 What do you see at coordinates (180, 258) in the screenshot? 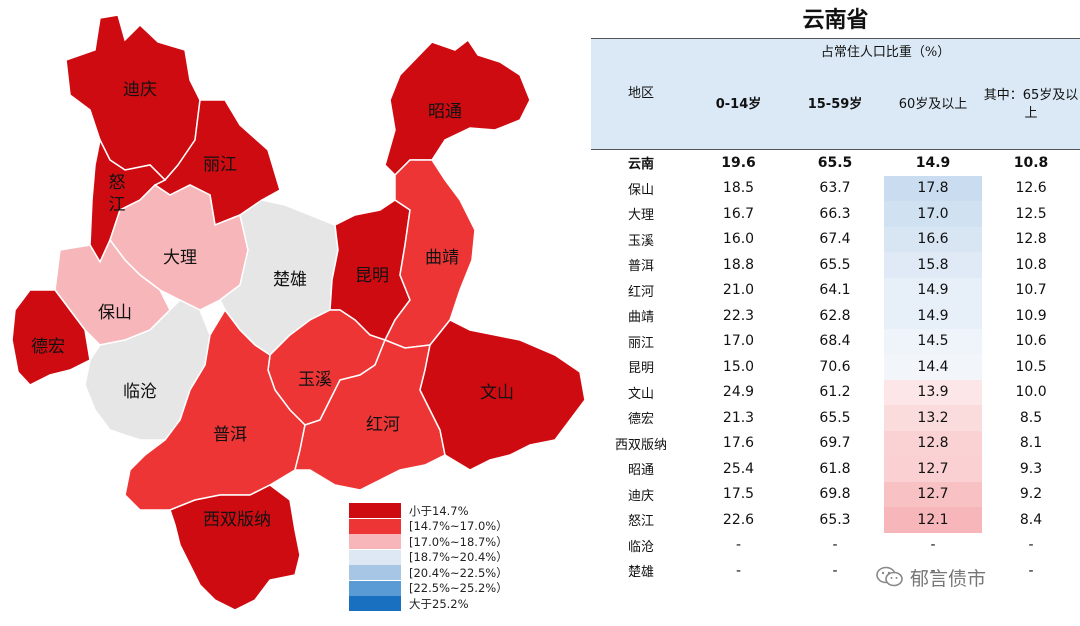
I see `label-dali: 大理` at bounding box center [180, 258].